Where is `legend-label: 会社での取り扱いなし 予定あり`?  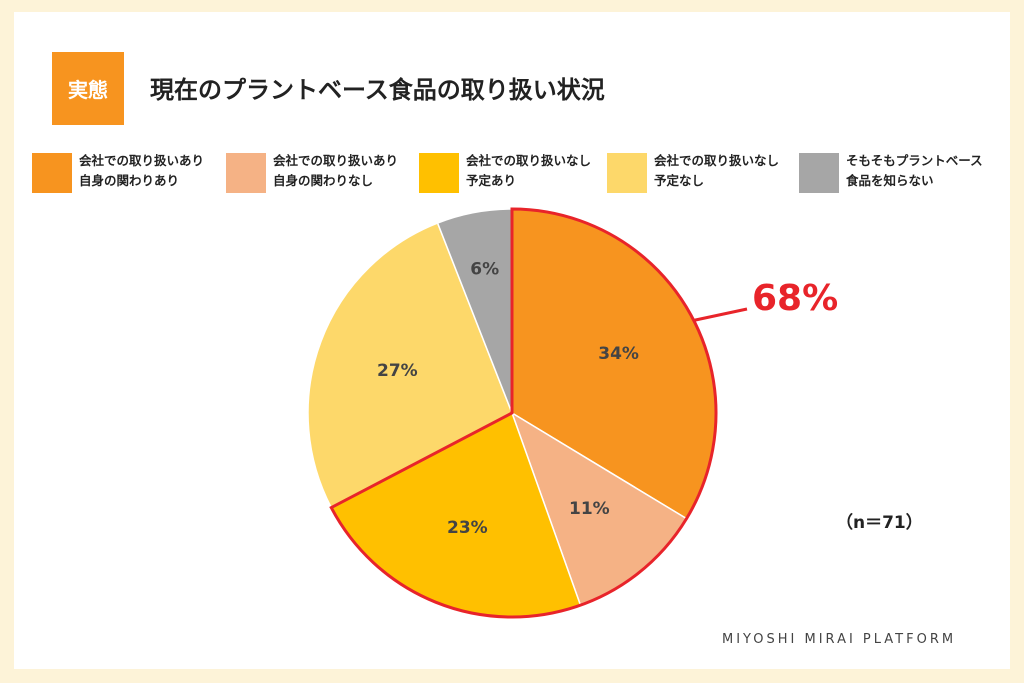 legend-label: 会社での取り扱いなし 予定あり is located at coordinates (529, 170).